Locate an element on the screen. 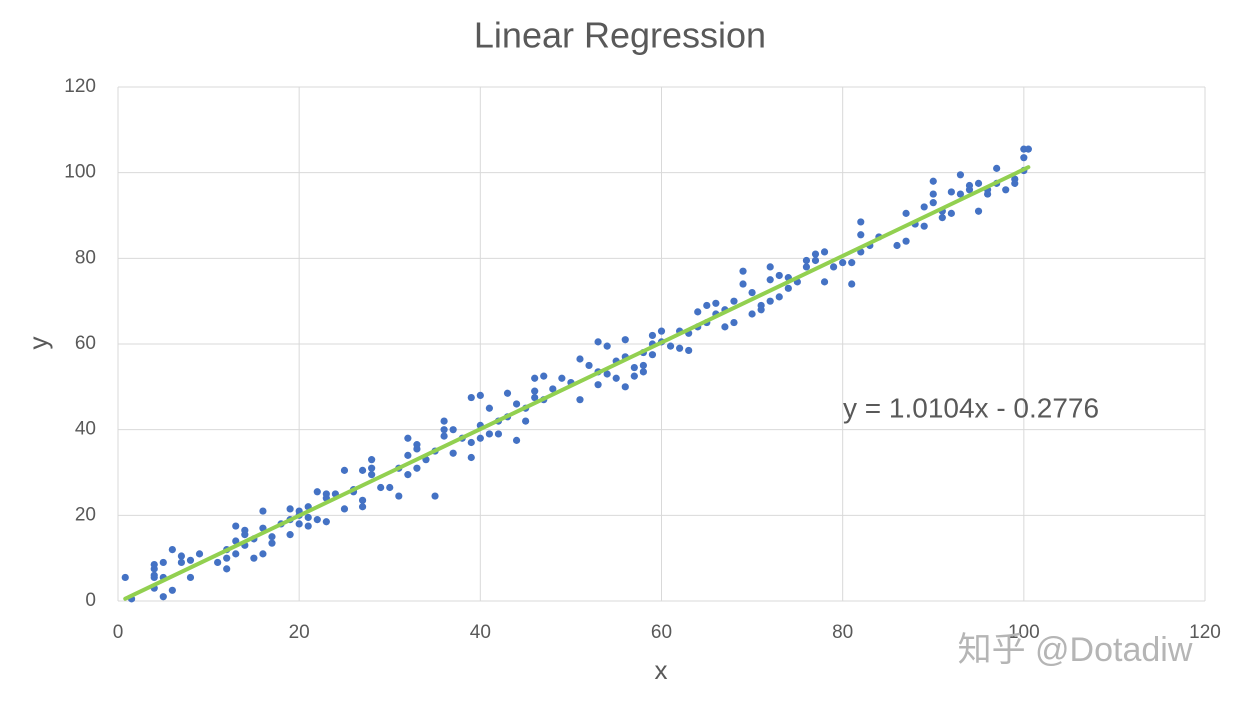 The image size is (1238, 702). x-axis-label: x is located at coordinates (661, 670).